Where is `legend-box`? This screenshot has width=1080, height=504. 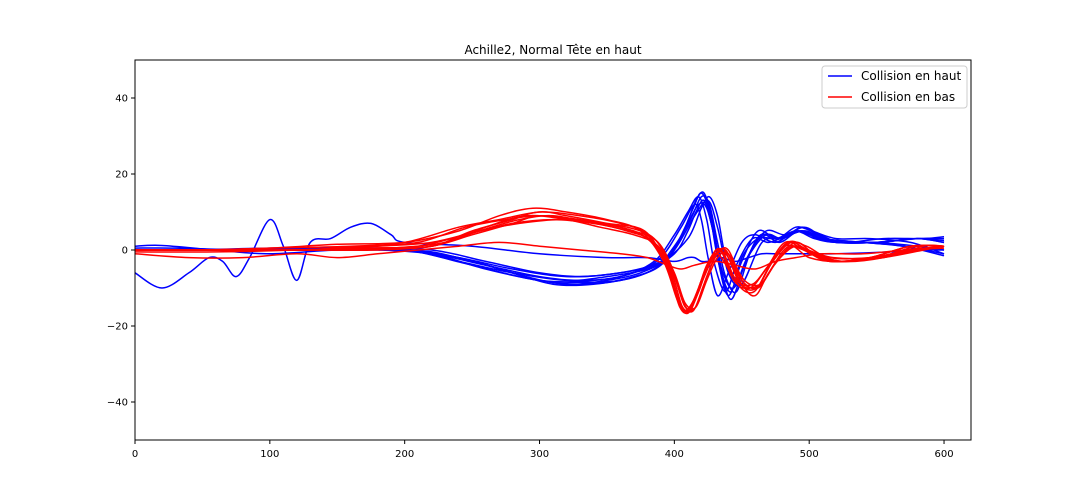
legend-box is located at coordinates (894, 87).